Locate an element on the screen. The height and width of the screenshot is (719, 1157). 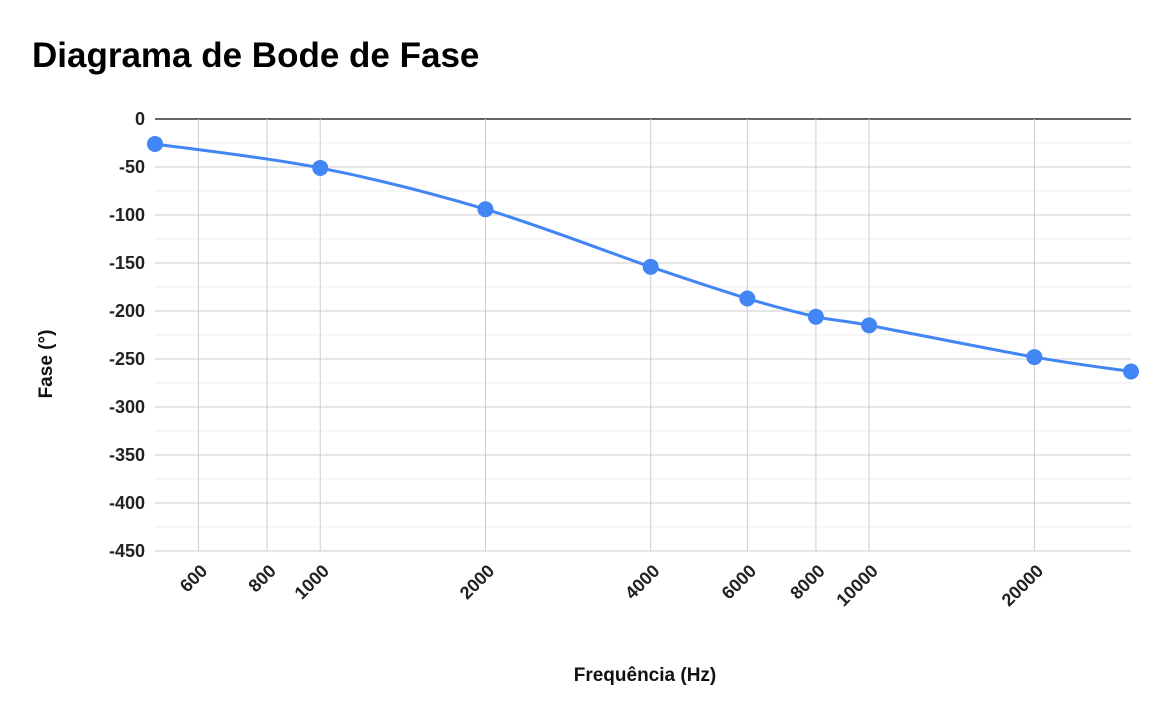
y-tick-label: -400 is located at coordinates (127, 503).